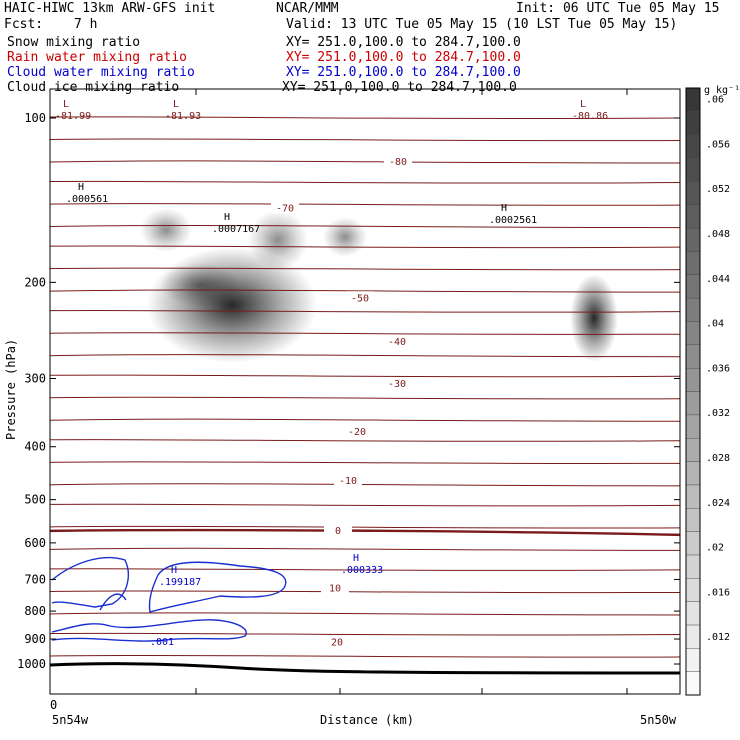 The width and height of the screenshot is (740, 740). I want to click on colorbar-frame, so click(693, 391).